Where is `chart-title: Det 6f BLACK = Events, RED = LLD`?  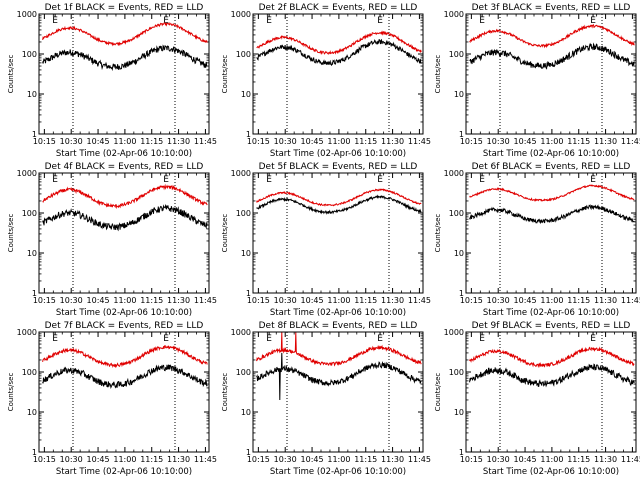 chart-title: Det 6f BLACK = Events, RED = LLD is located at coordinates (551, 167).